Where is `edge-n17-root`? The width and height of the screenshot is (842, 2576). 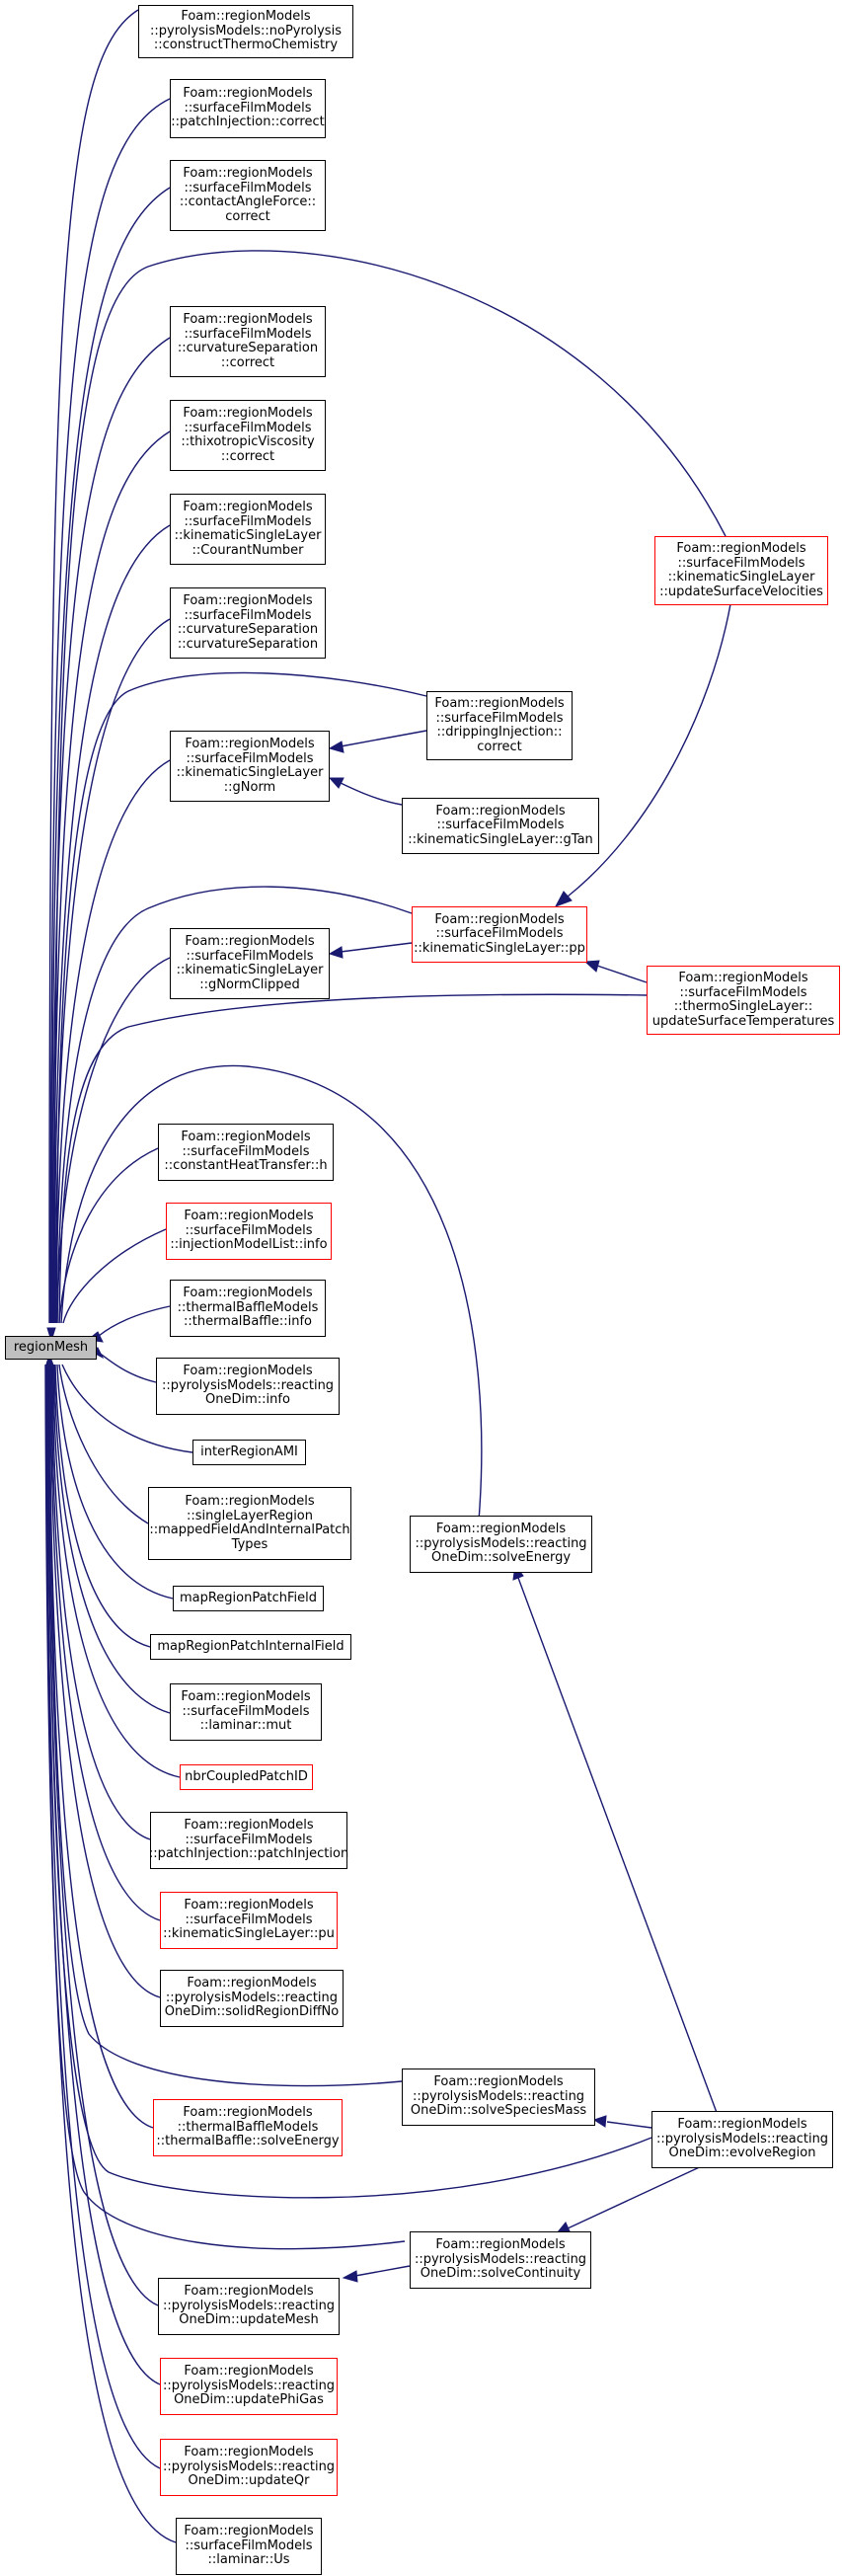
edge-n17-root is located at coordinates (102, 1506).